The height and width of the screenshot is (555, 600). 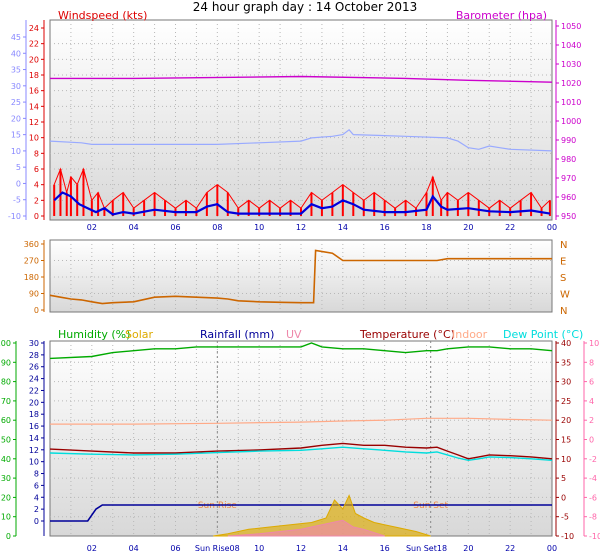 I want to click on outer-left-axis-tick-label: 25, so click(x=16, y=102).